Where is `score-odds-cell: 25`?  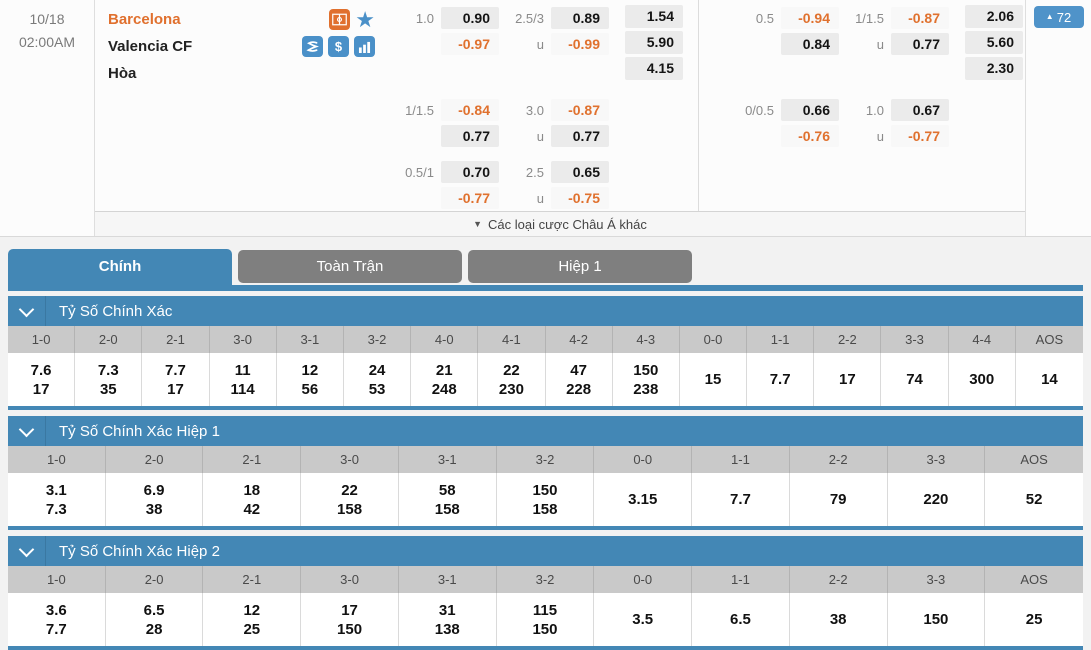 score-odds-cell: 25 is located at coordinates (1034, 619).